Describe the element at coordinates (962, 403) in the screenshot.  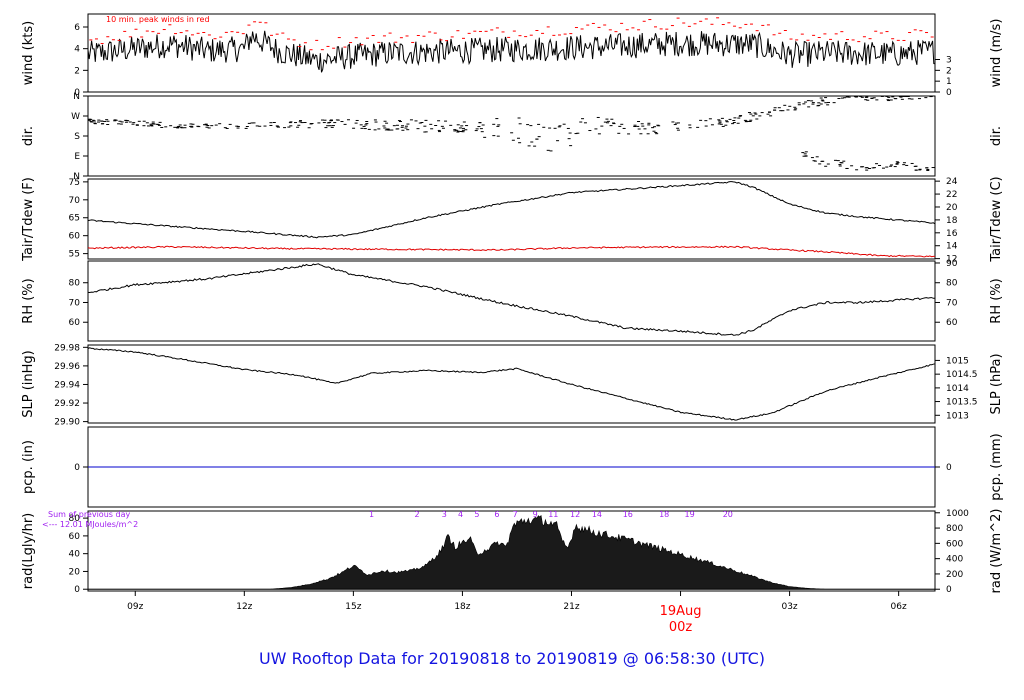
I see `slp-right-tick-label: 1013.5` at that location.